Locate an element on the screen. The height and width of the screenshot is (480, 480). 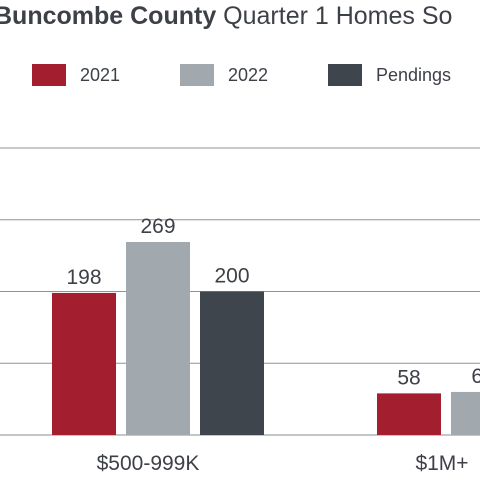
data-label: 269 is located at coordinates (157, 226).